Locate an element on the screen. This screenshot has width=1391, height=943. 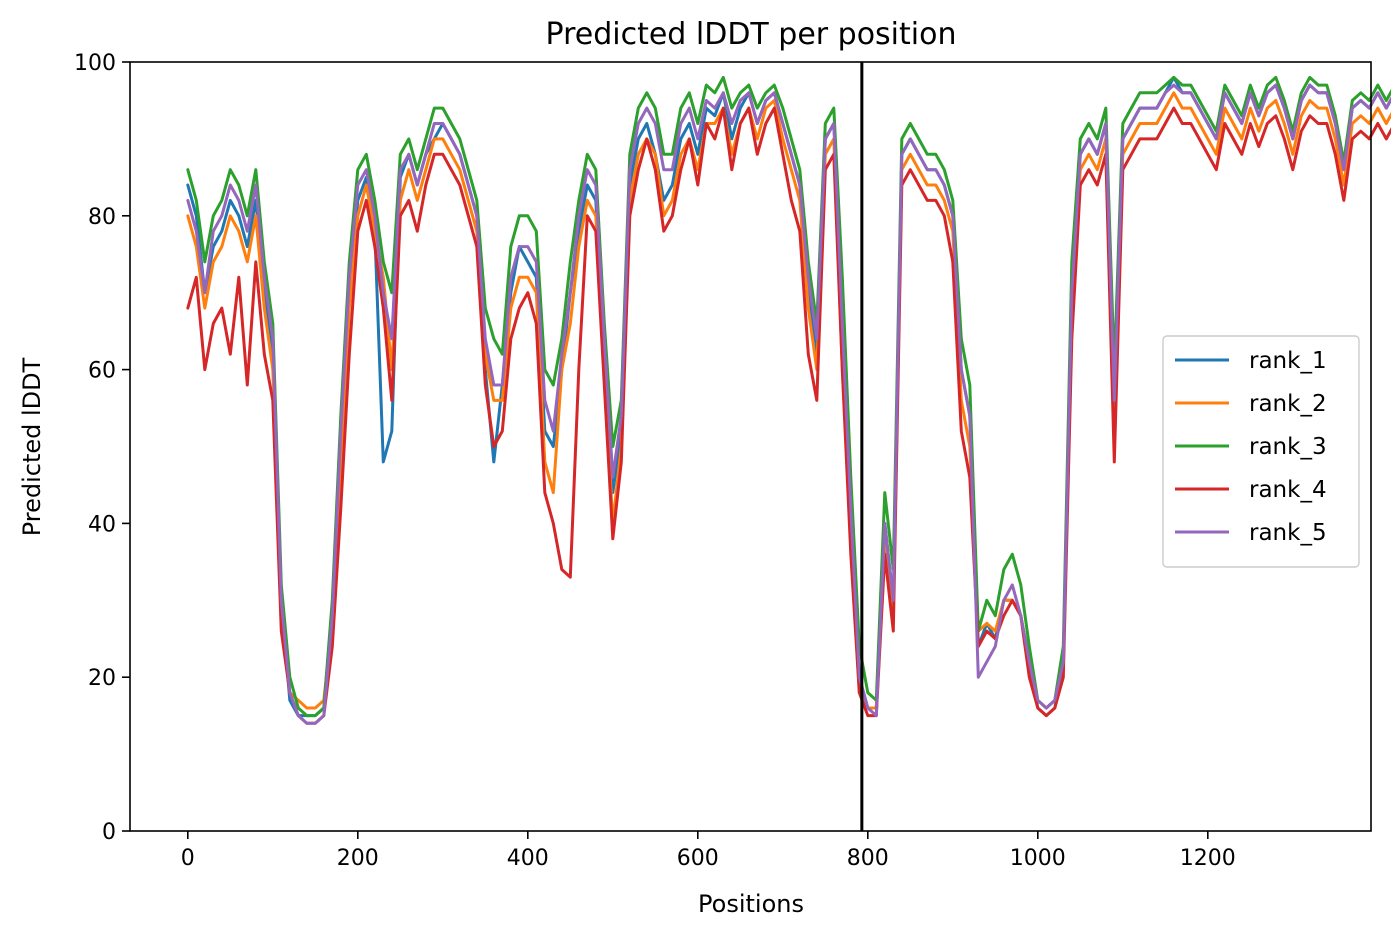
legend: rank_1 rank_2 rank_3 rank_4 rank_5 is located at coordinates (1261, 451).